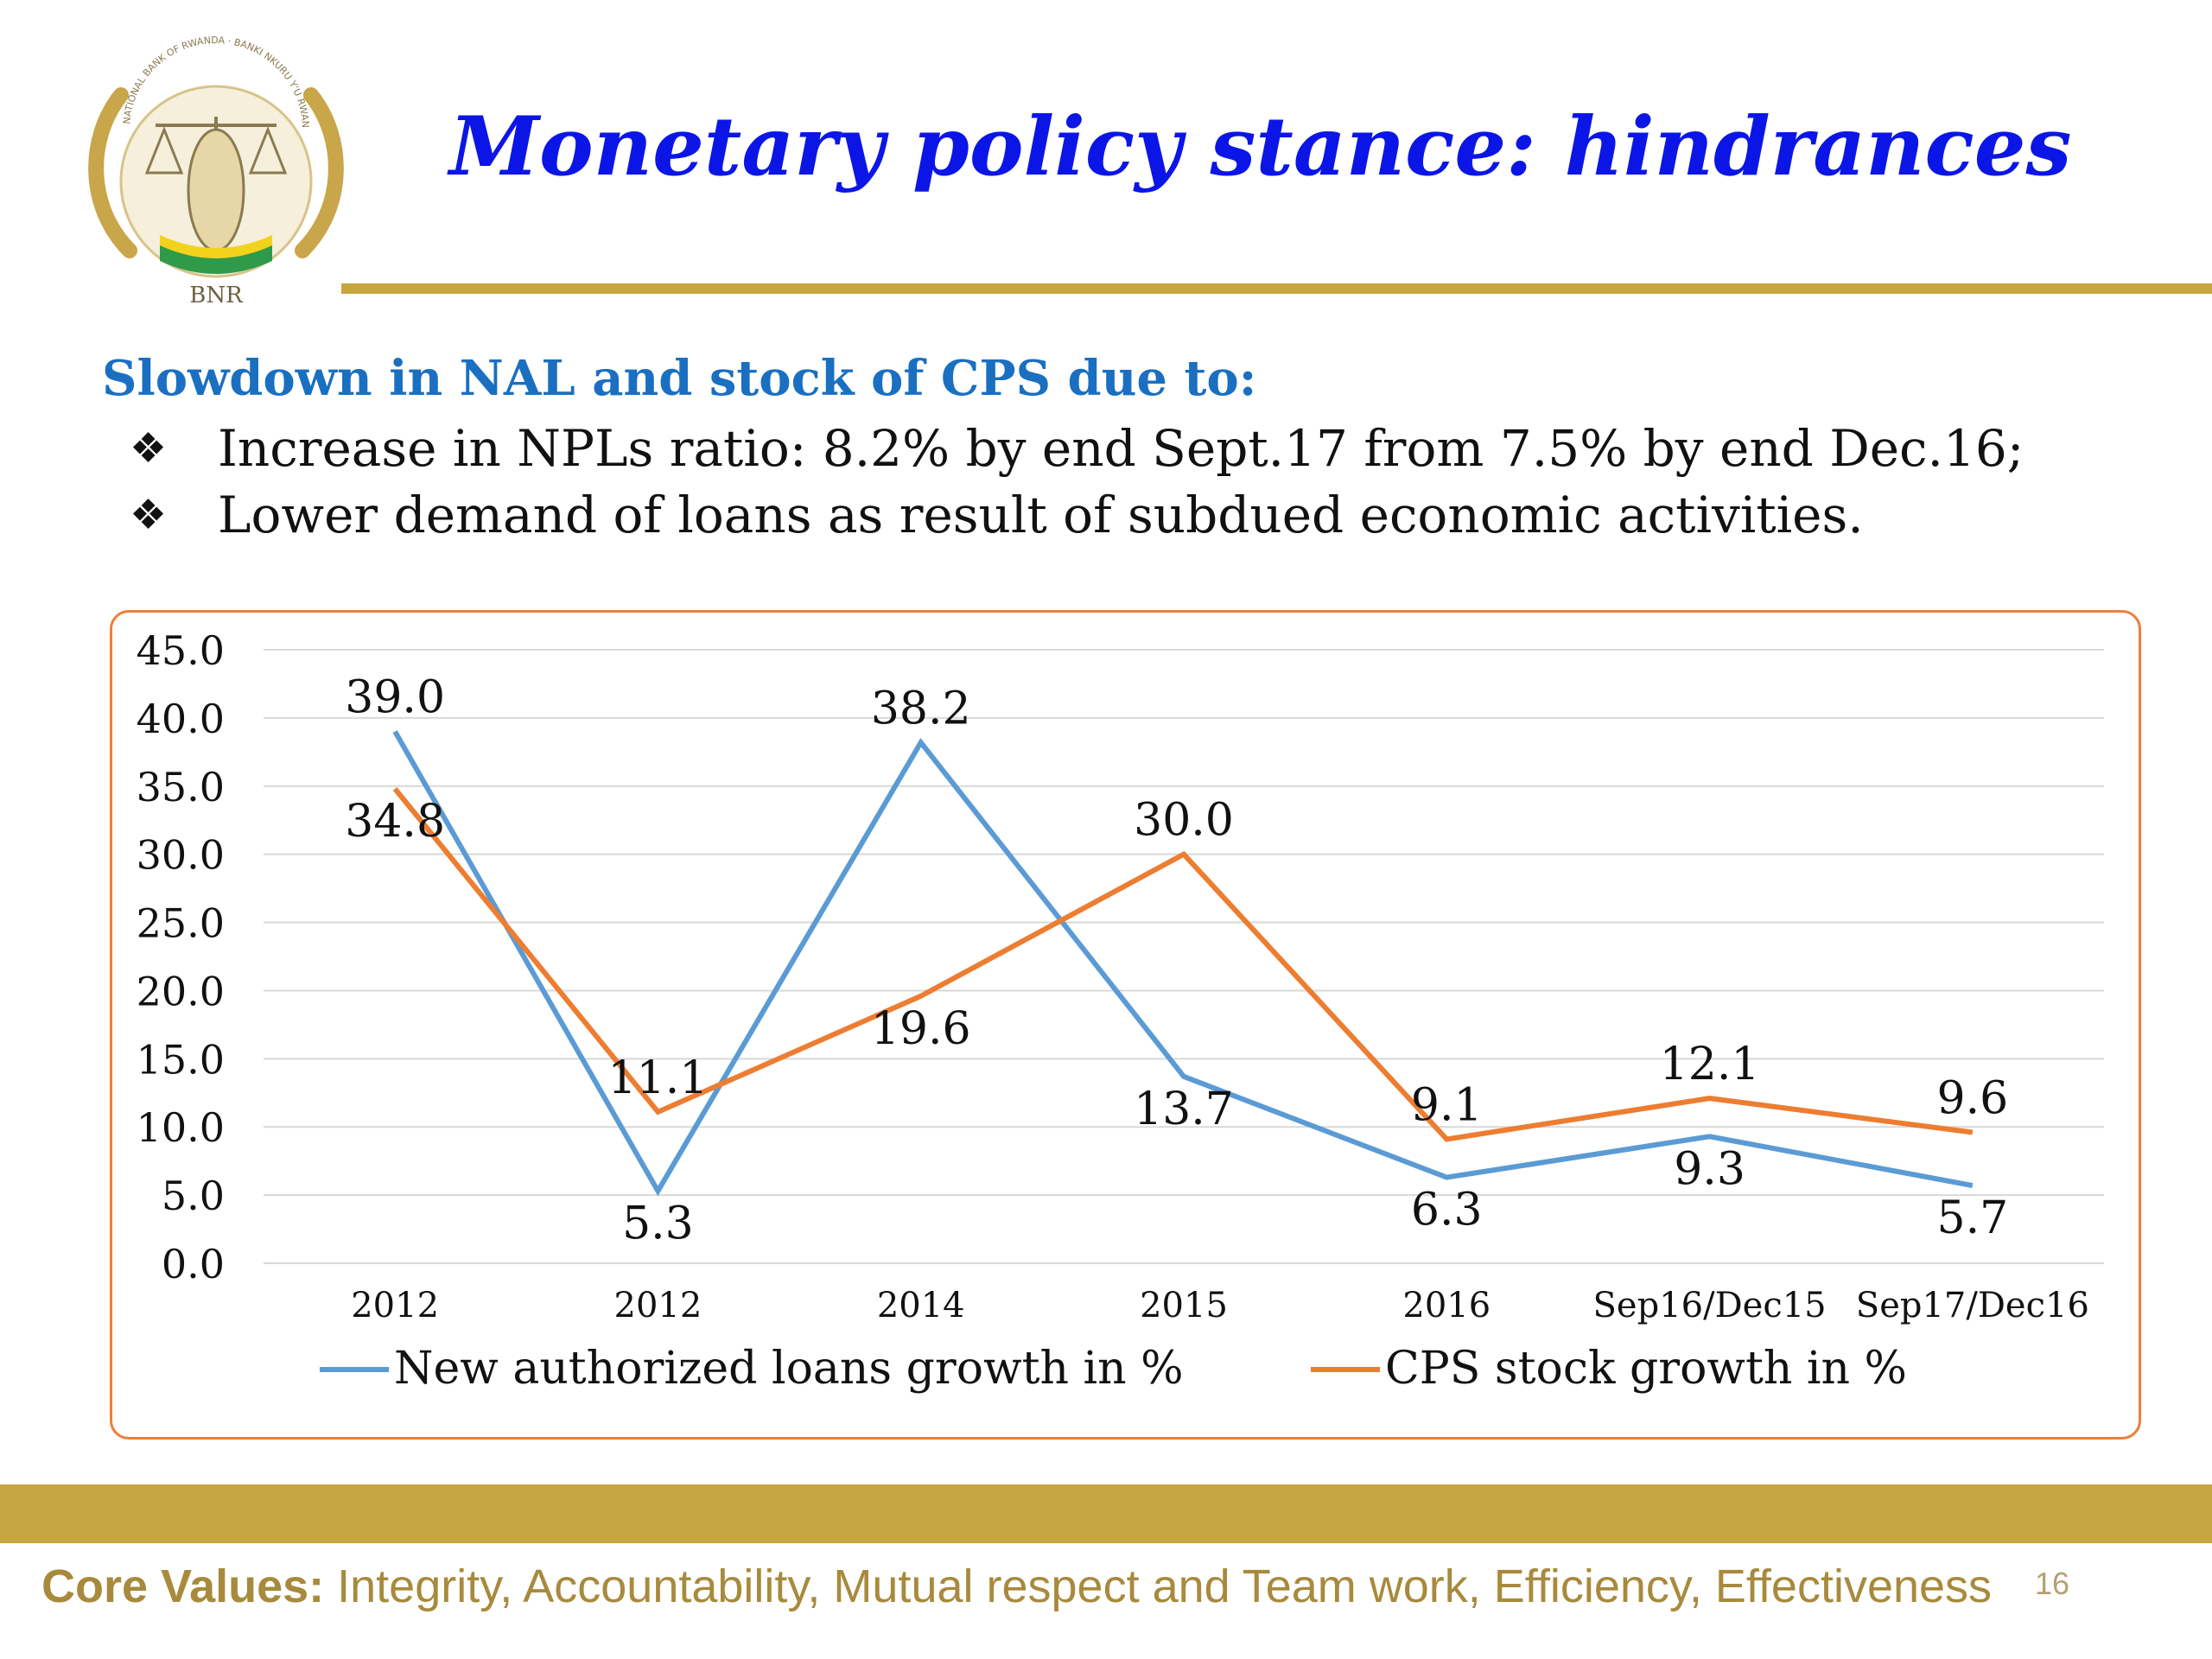  Describe the element at coordinates (181, 650) in the screenshot. I see `y-tick-label: 45.0` at that location.